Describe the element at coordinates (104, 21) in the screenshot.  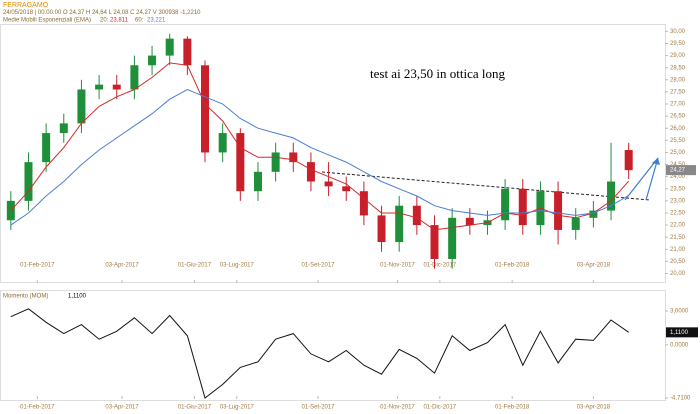
I see `legend-name: 20:` at that location.